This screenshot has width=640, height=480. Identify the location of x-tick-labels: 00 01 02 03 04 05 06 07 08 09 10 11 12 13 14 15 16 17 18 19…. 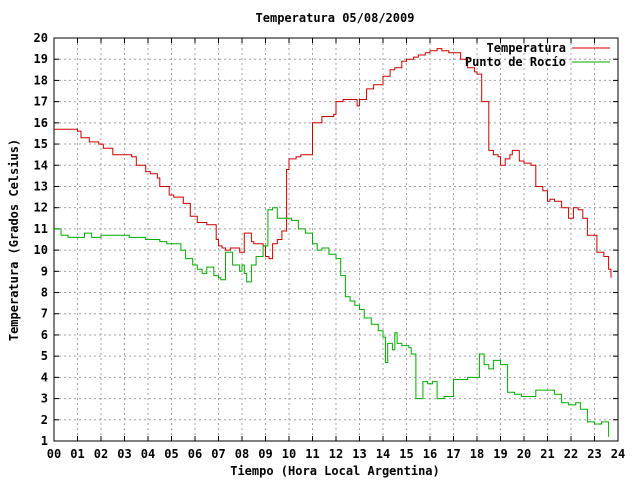
(336, 454).